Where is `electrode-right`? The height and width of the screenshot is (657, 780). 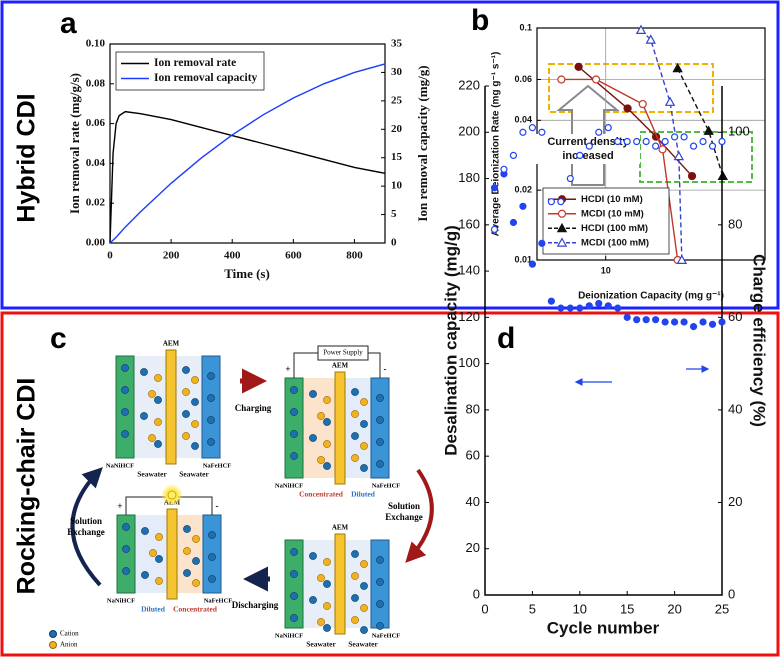
electrode-right is located at coordinates (211, 407).